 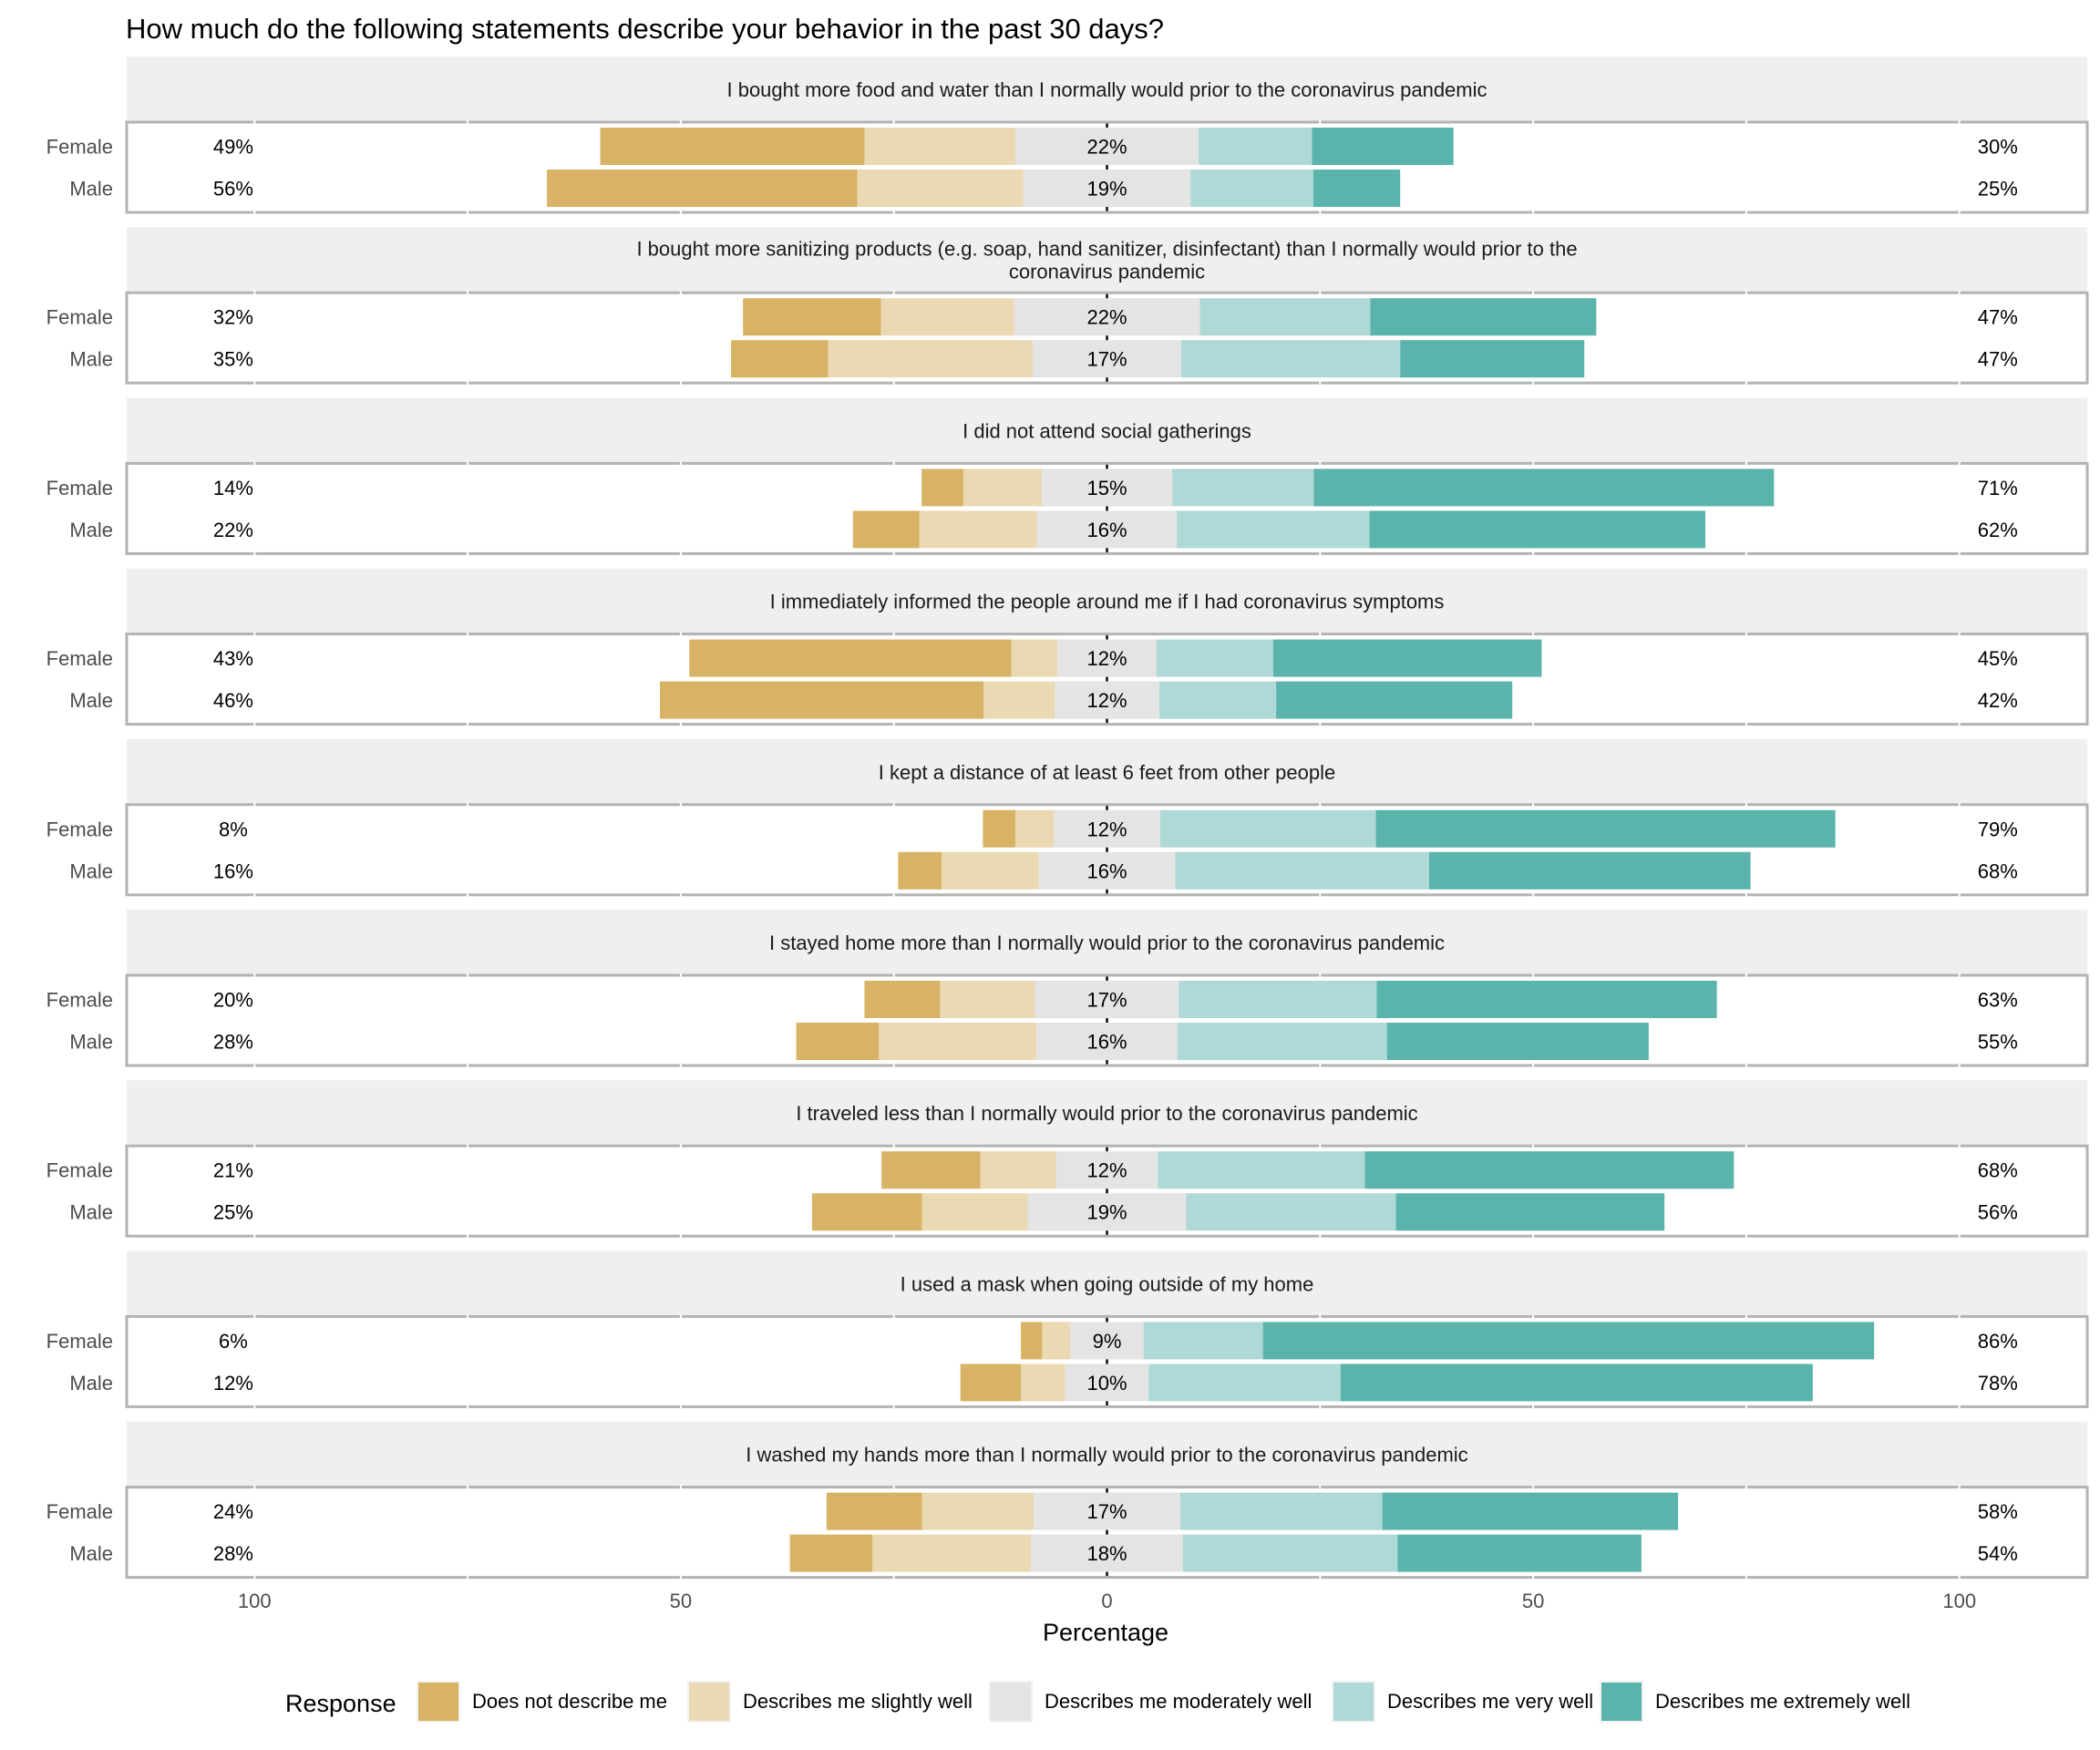 What do you see at coordinates (233, 317) in the screenshot?
I see `left-percent-label: 32%` at bounding box center [233, 317].